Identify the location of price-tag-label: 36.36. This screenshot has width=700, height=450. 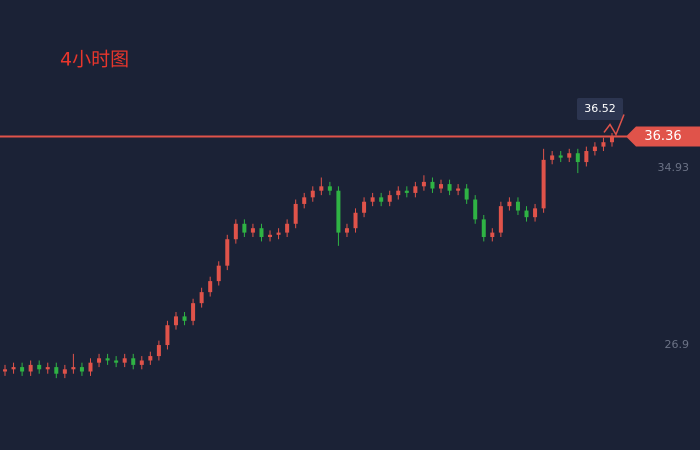
(662, 136).